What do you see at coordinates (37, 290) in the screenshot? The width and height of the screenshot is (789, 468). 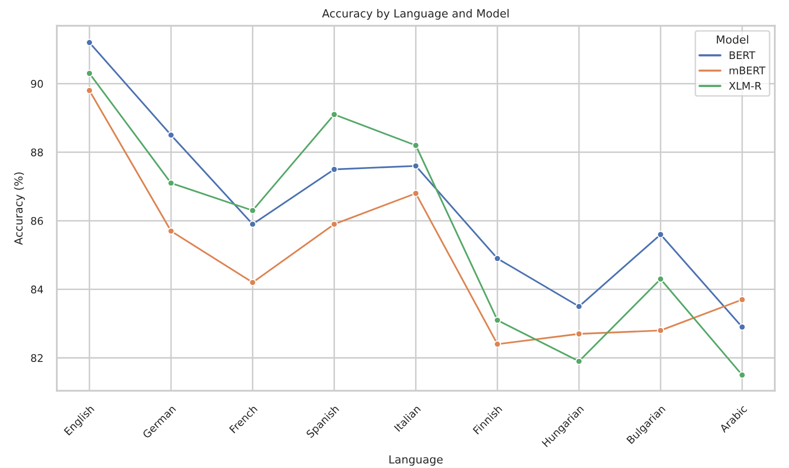 I see `y-tick-label: 84` at bounding box center [37, 290].